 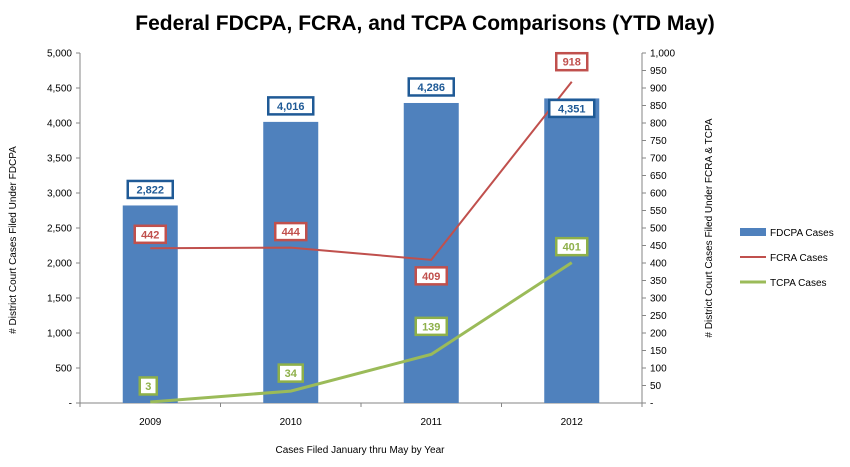 What do you see at coordinates (59, 194) in the screenshot?
I see `left-tick-label: 3,000` at bounding box center [59, 194].